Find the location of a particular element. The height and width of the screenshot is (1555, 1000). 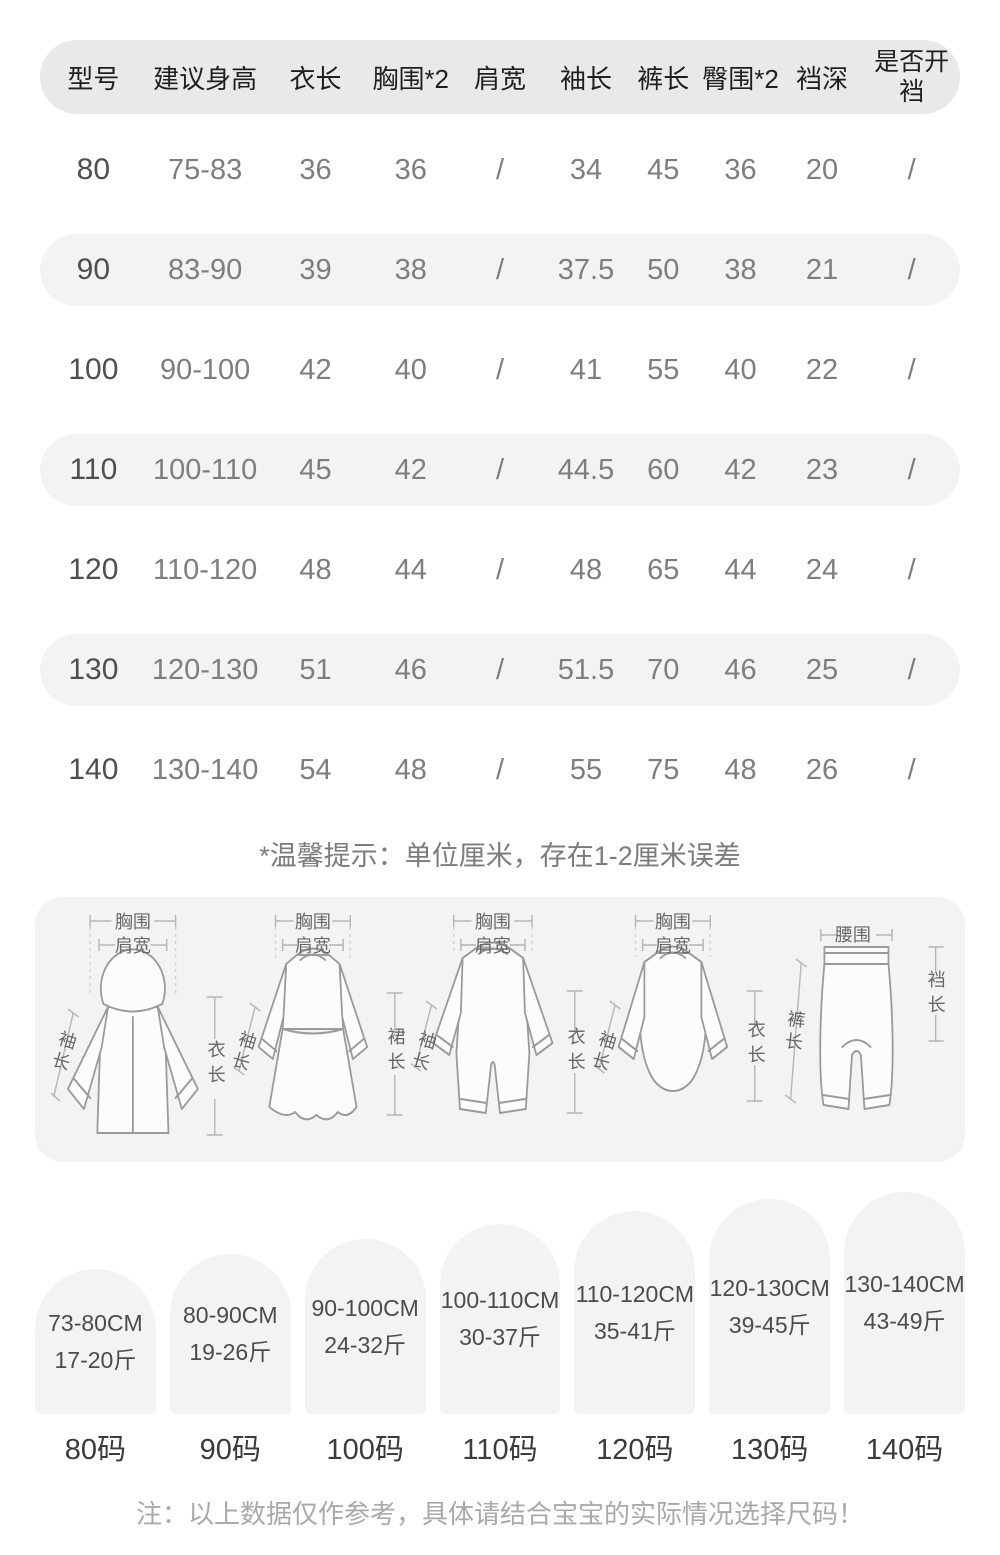

size-card-120: 110-120CM 35-41斤 120码 is located at coordinates (635, 1339).